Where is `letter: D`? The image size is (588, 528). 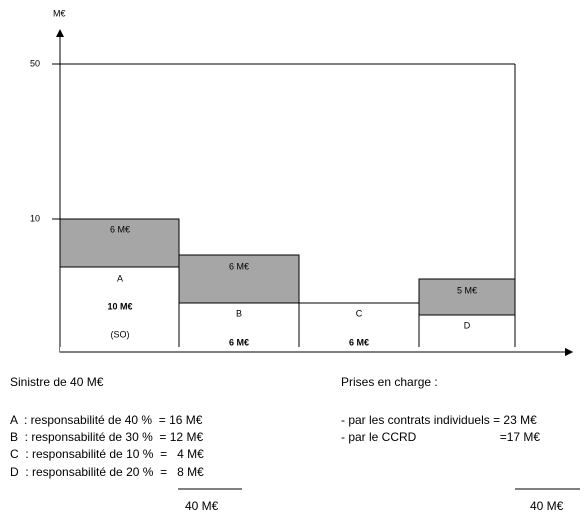
letter: D is located at coordinates (467, 325).